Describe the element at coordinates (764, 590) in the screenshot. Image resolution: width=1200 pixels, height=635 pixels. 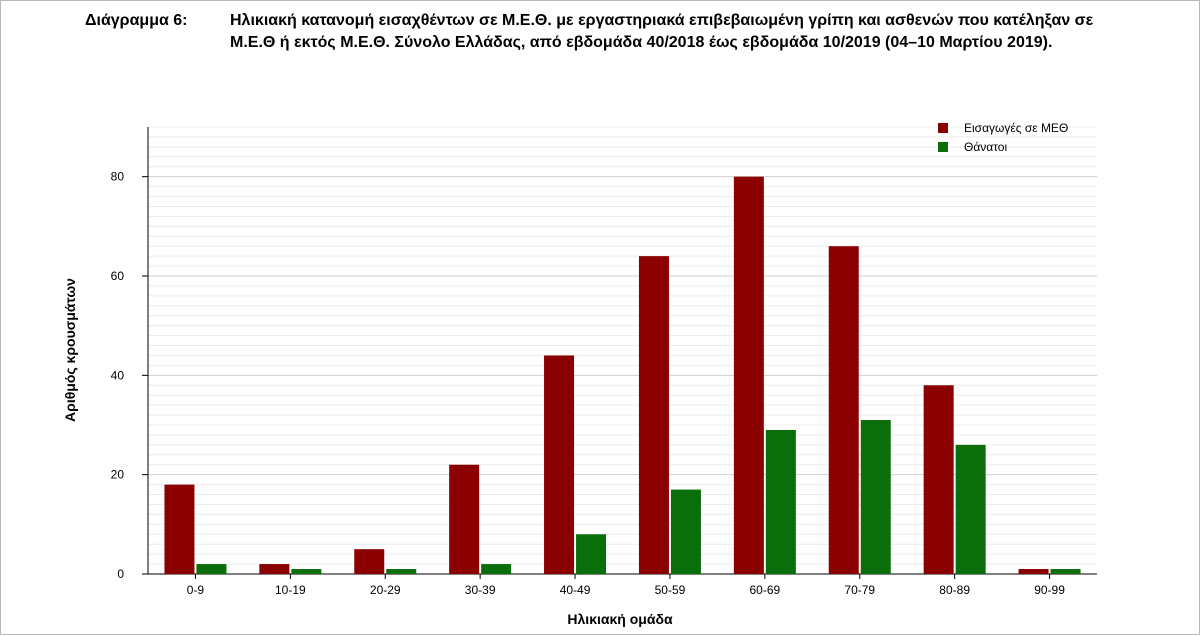
I see `x-tick-label: 60-69` at that location.